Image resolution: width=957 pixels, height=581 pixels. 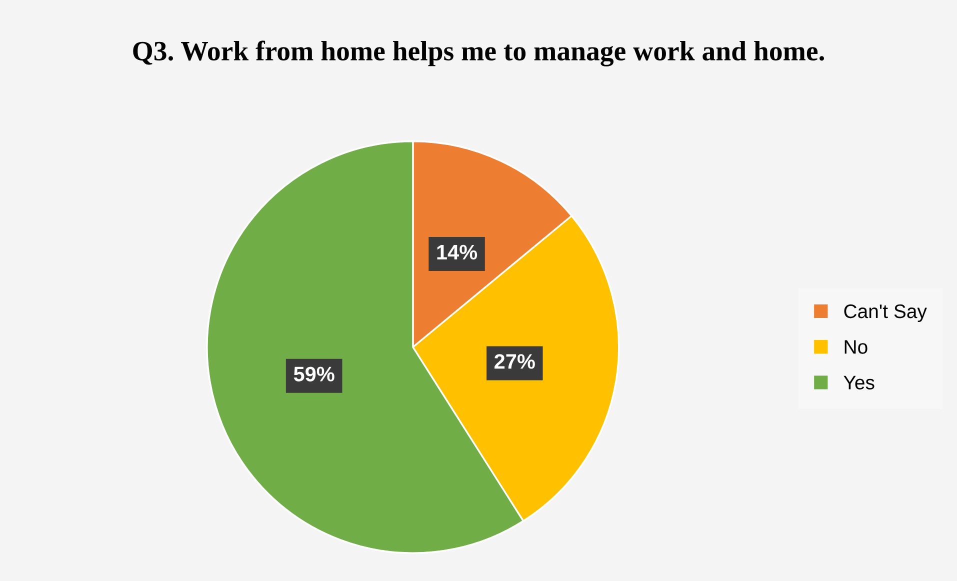 What do you see at coordinates (856, 347) in the screenshot?
I see `legend-label: No` at bounding box center [856, 347].